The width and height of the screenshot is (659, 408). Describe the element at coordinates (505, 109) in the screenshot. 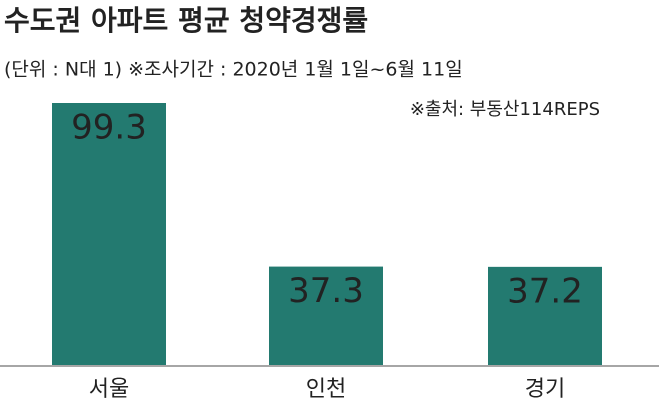

I see `source: ※출처: 부동산114REPS` at that location.